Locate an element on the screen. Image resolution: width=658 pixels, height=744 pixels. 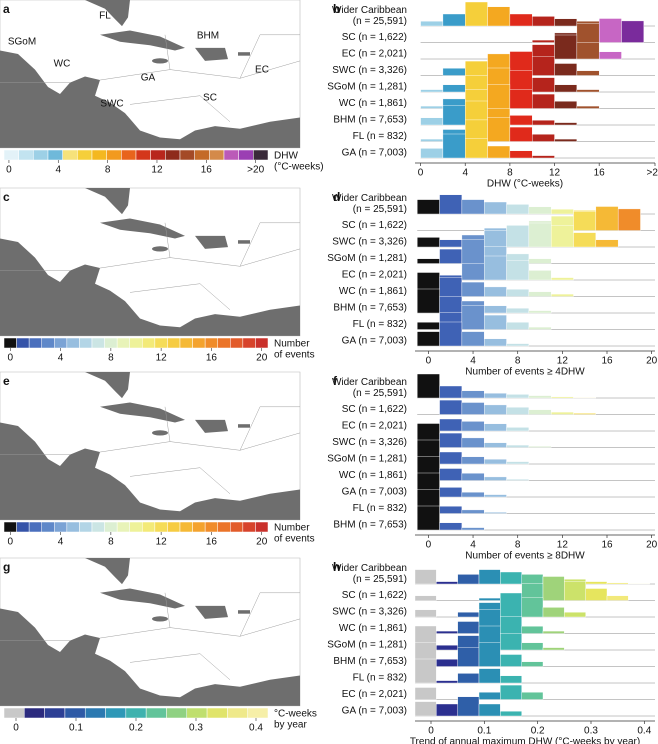
colorbar-label: Number is located at coordinates (292, 344).